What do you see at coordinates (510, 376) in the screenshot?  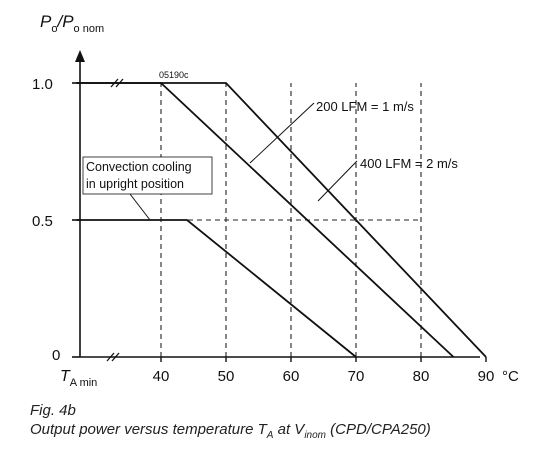 I see `x-axis-unit: °C` at bounding box center [510, 376].